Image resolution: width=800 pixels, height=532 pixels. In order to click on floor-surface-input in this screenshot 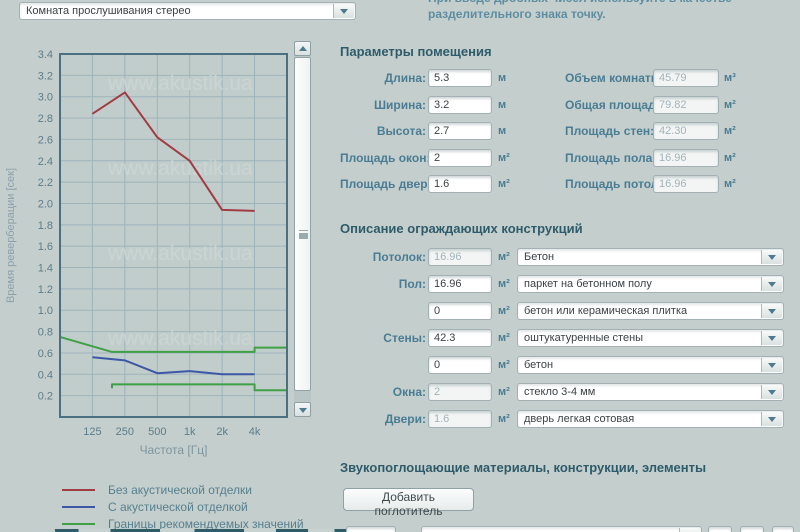, I will do `click(460, 284)`.